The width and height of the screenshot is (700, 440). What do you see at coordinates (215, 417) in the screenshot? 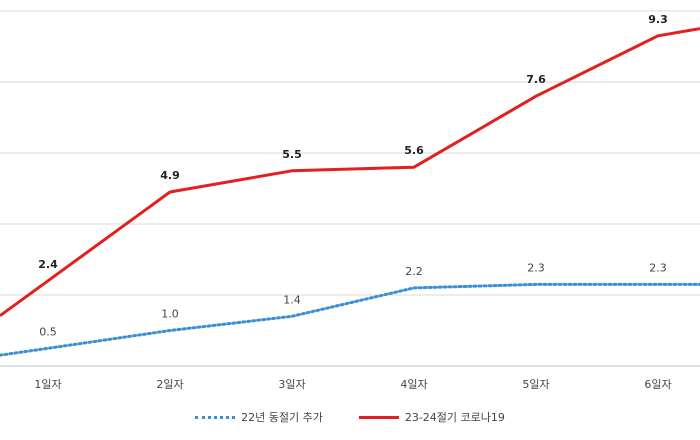
I see `legend-swatch-dotted` at bounding box center [215, 417].